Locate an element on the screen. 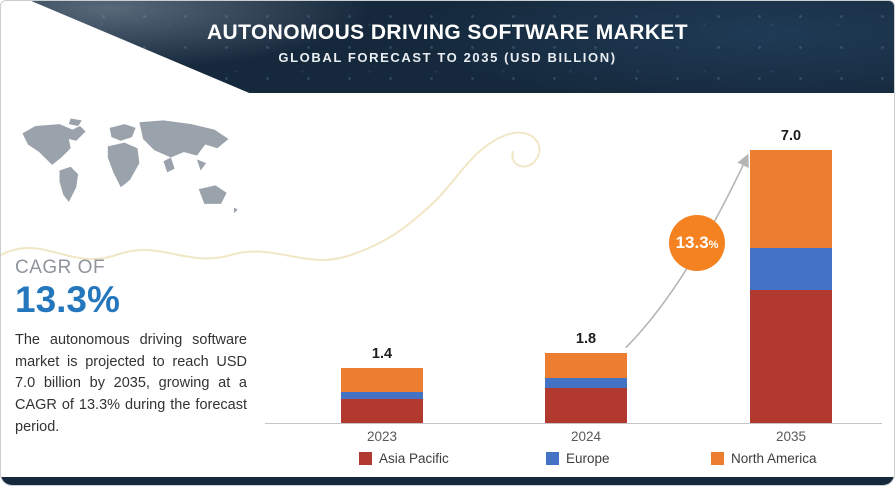 The height and width of the screenshot is (486, 895). legend-item-north-america: North America is located at coordinates (764, 458).